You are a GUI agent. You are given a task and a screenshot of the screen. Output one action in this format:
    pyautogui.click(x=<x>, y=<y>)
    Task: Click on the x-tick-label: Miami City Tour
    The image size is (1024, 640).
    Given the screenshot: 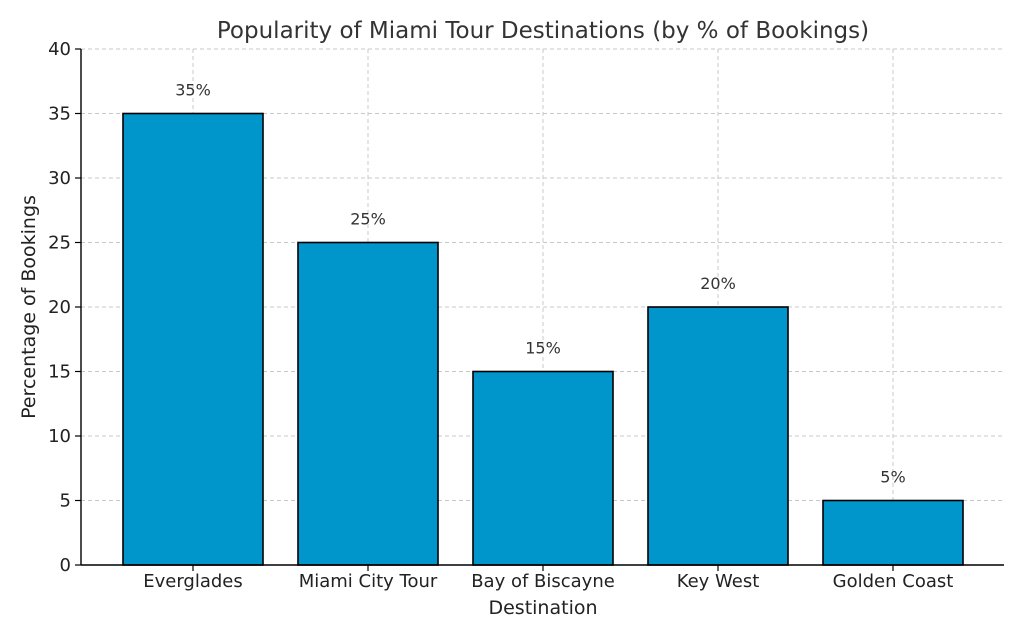 What is the action you would take?
    pyautogui.click(x=368, y=581)
    